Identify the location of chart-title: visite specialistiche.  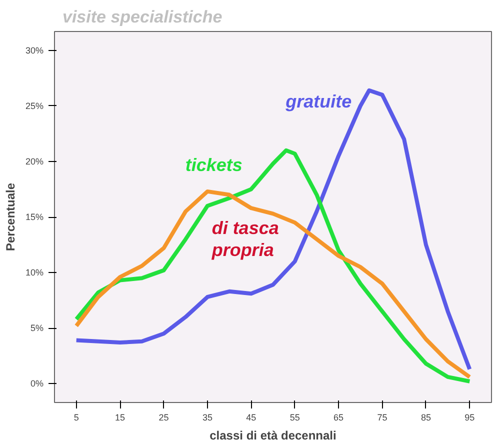
(142, 17).